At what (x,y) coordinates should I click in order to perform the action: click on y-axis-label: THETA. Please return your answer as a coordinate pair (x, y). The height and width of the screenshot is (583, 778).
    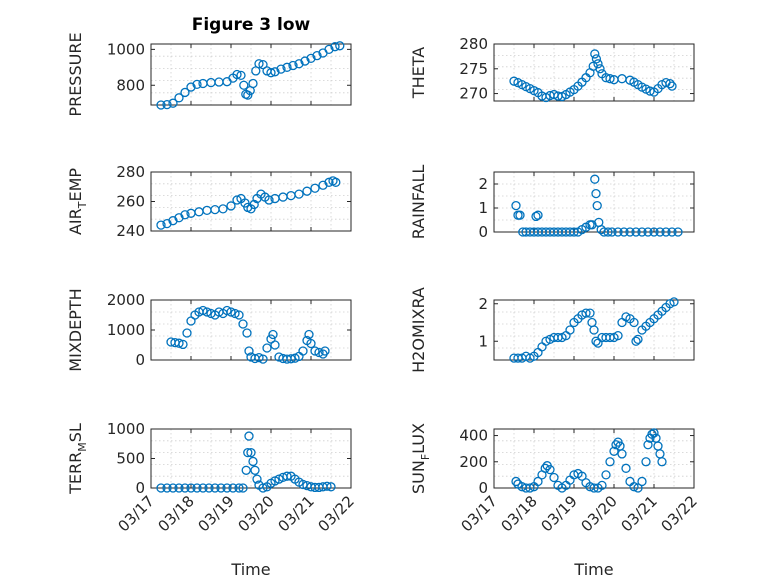
    Looking at the image, I should click on (418, 73).